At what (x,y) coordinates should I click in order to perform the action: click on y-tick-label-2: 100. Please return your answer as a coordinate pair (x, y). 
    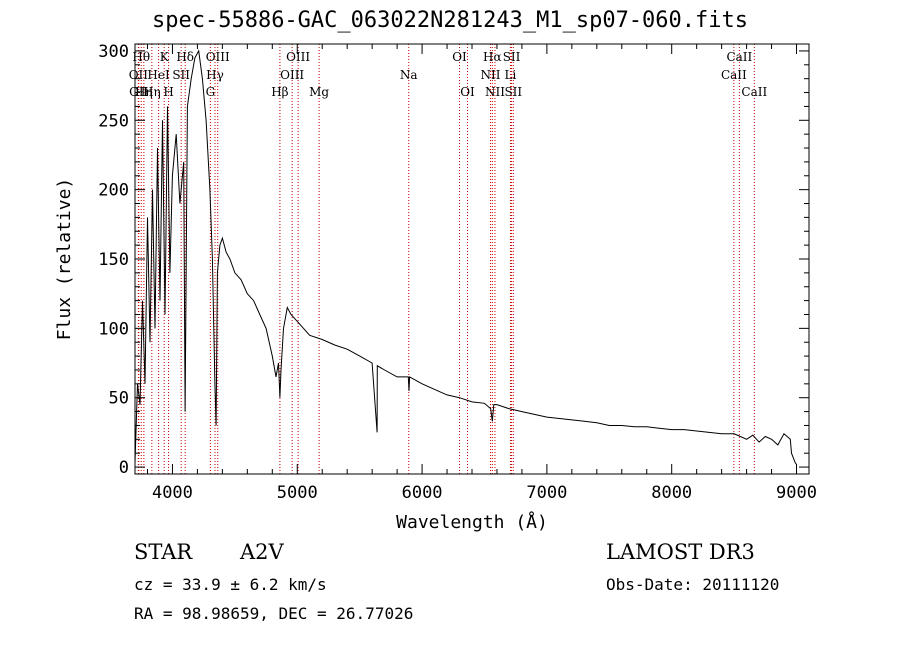
    Looking at the image, I should click on (113, 329).